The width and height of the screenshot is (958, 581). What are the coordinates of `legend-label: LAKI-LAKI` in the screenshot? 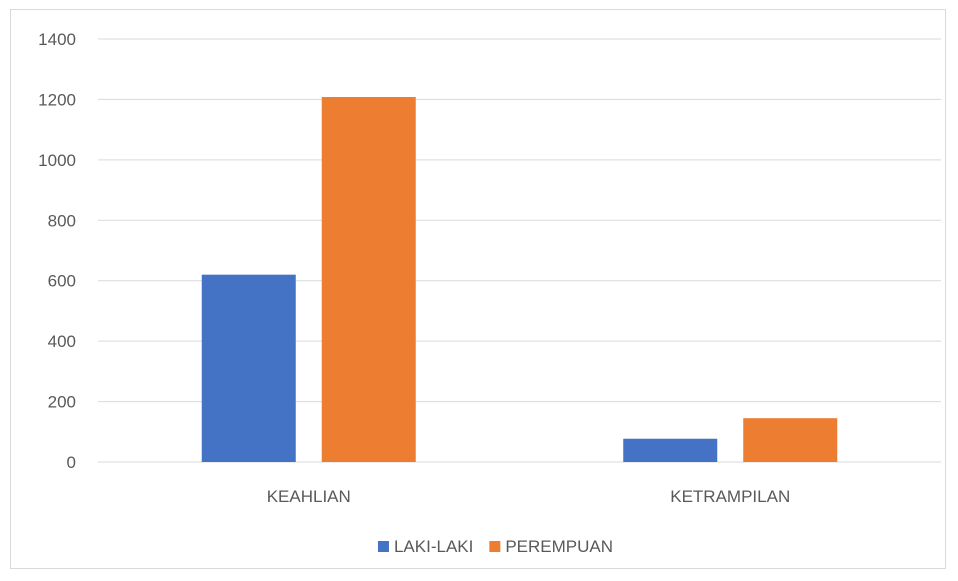 It's located at (433, 546).